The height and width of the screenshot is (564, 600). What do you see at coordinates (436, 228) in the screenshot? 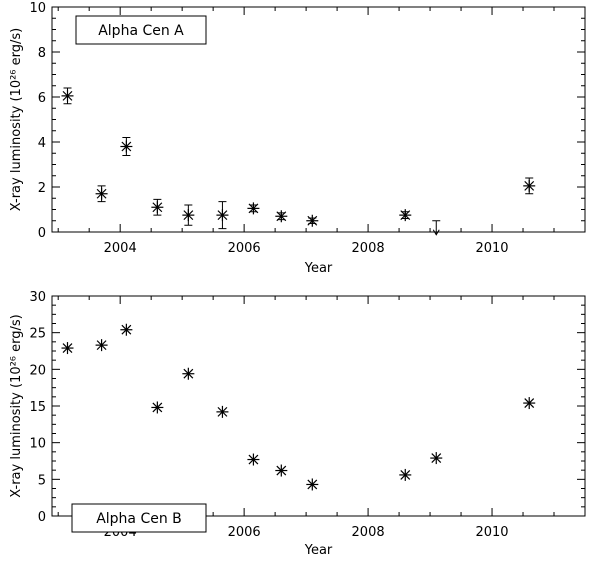
I see `upper-limit-arrow` at bounding box center [436, 228].